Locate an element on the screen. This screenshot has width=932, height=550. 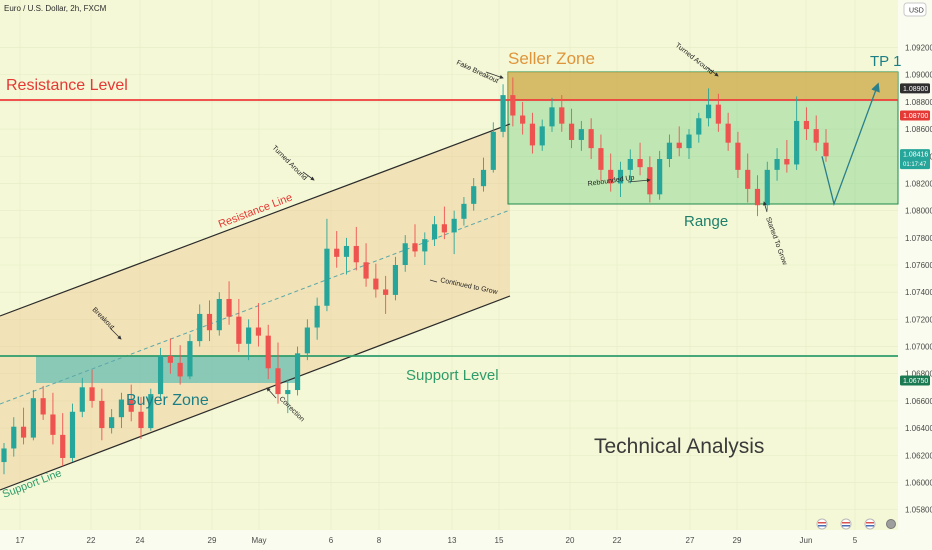
price-label: 1.06750 is located at coordinates (915, 380).